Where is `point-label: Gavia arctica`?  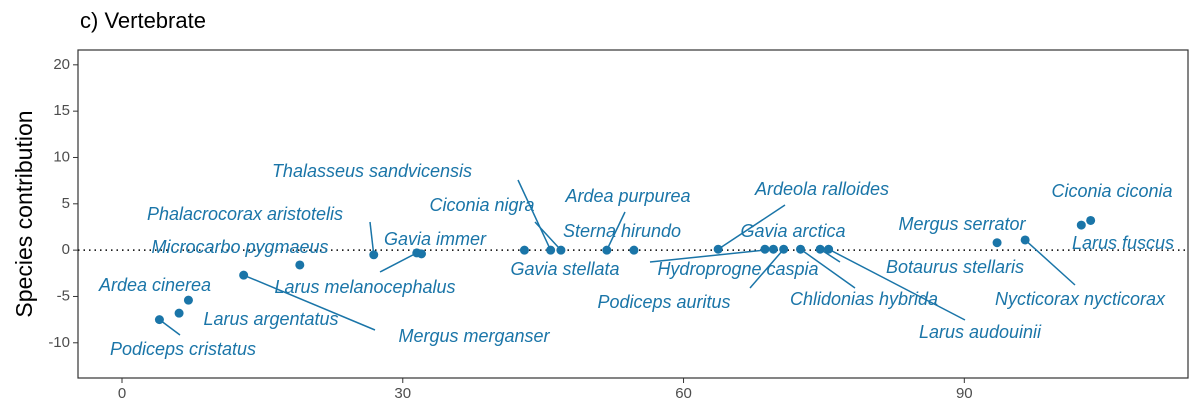
point-label: Gavia arctica is located at coordinates (792, 231).